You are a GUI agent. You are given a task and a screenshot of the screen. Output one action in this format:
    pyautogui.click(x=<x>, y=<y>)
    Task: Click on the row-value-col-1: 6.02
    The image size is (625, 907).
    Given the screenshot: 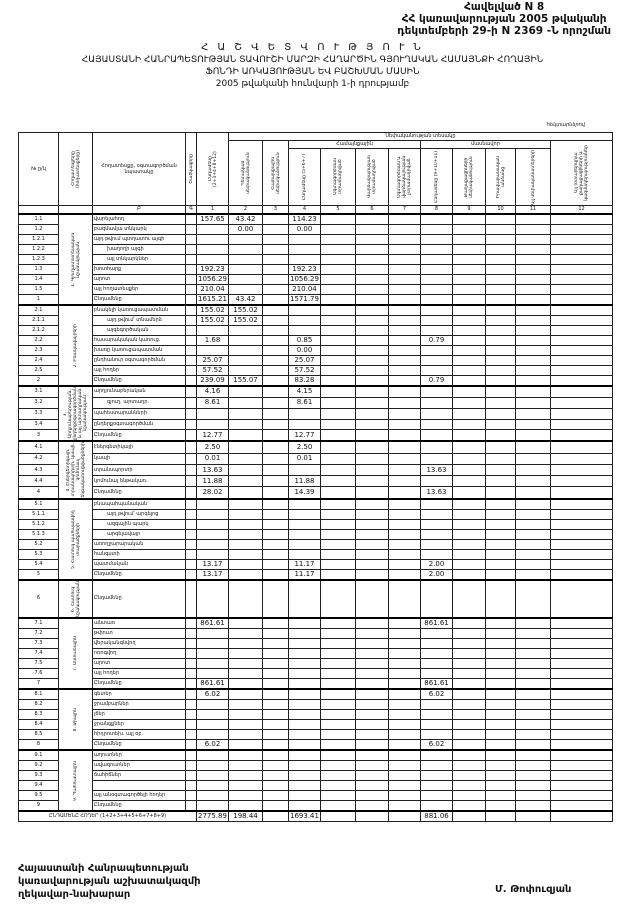 What is the action you would take?
    pyautogui.click(x=212, y=744)
    